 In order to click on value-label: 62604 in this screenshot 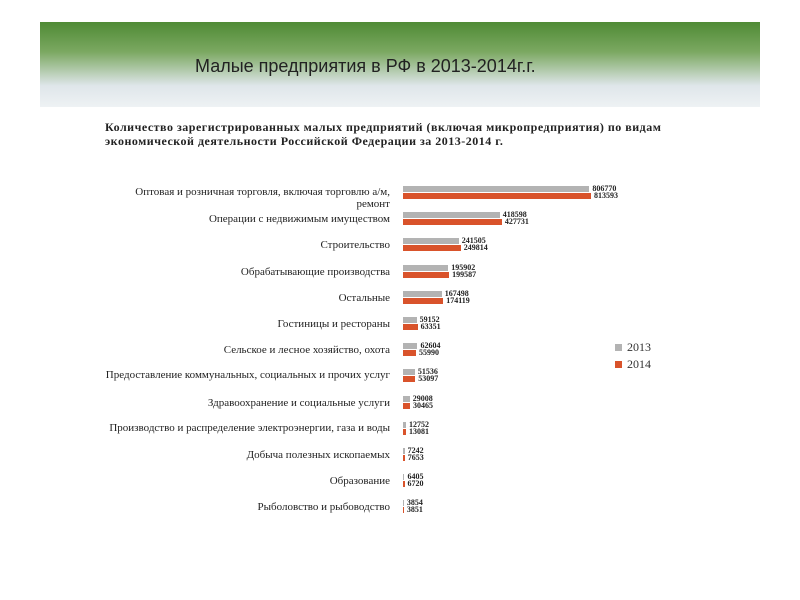, I will do `click(430, 346)`.